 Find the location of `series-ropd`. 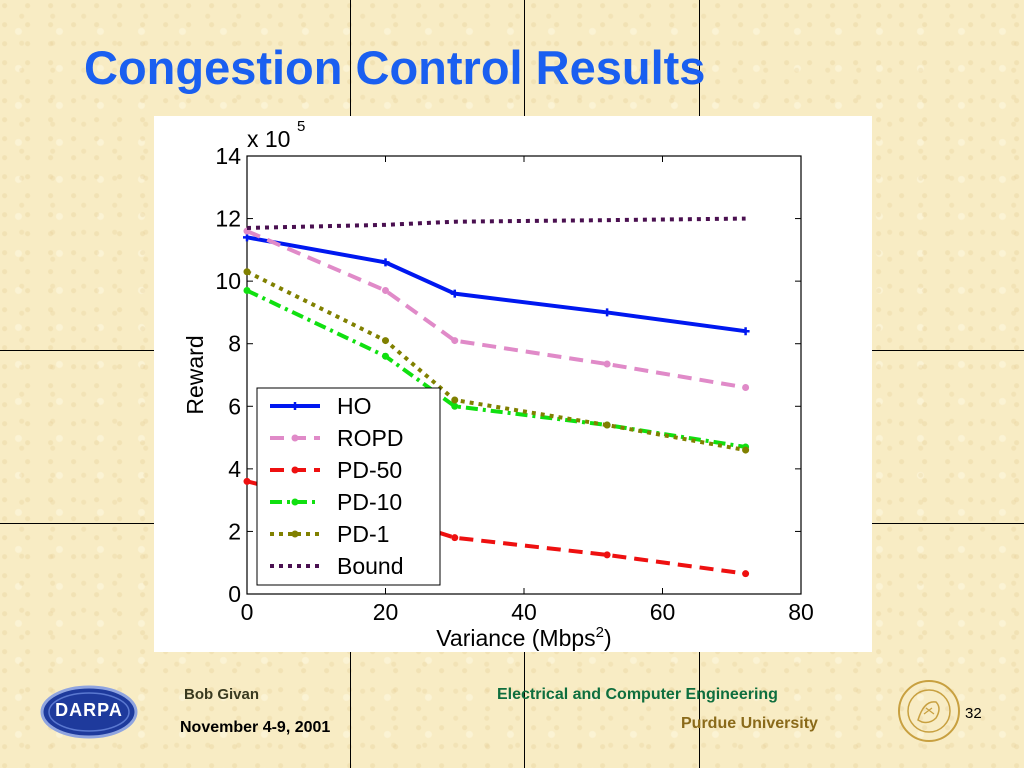

series-ropd is located at coordinates (496, 309).